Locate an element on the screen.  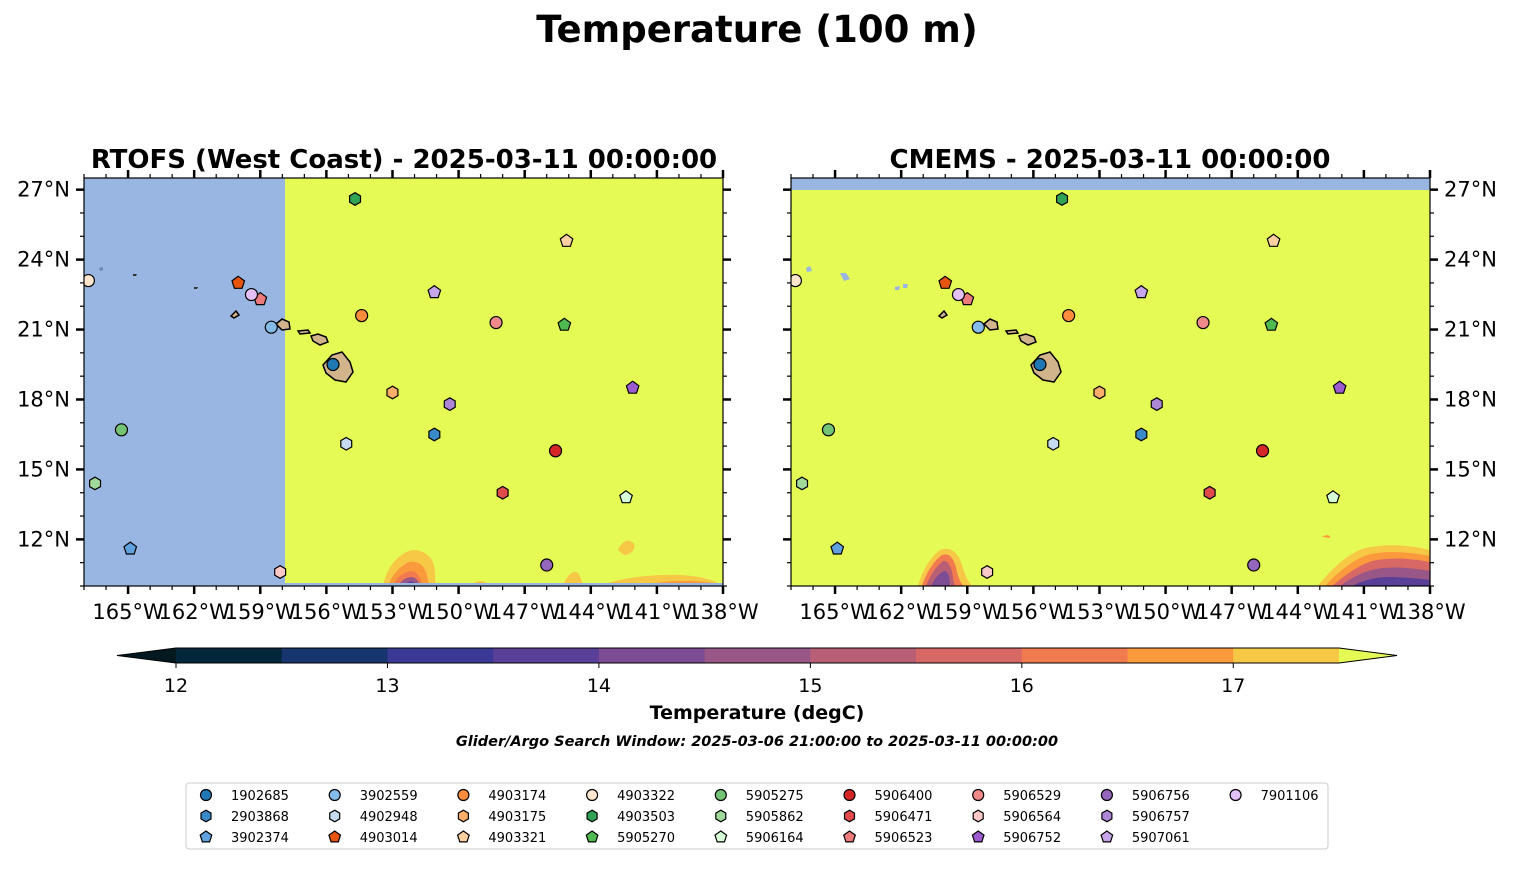
legend-item-5906757: 5906757 is located at coordinates (1145, 817).